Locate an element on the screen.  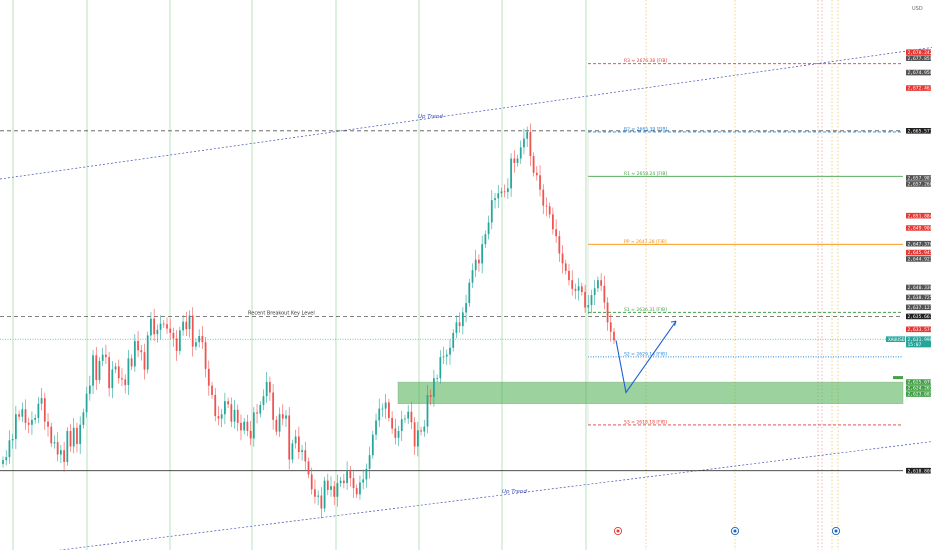
symbol-tag-box is located at coordinates (895, 339).